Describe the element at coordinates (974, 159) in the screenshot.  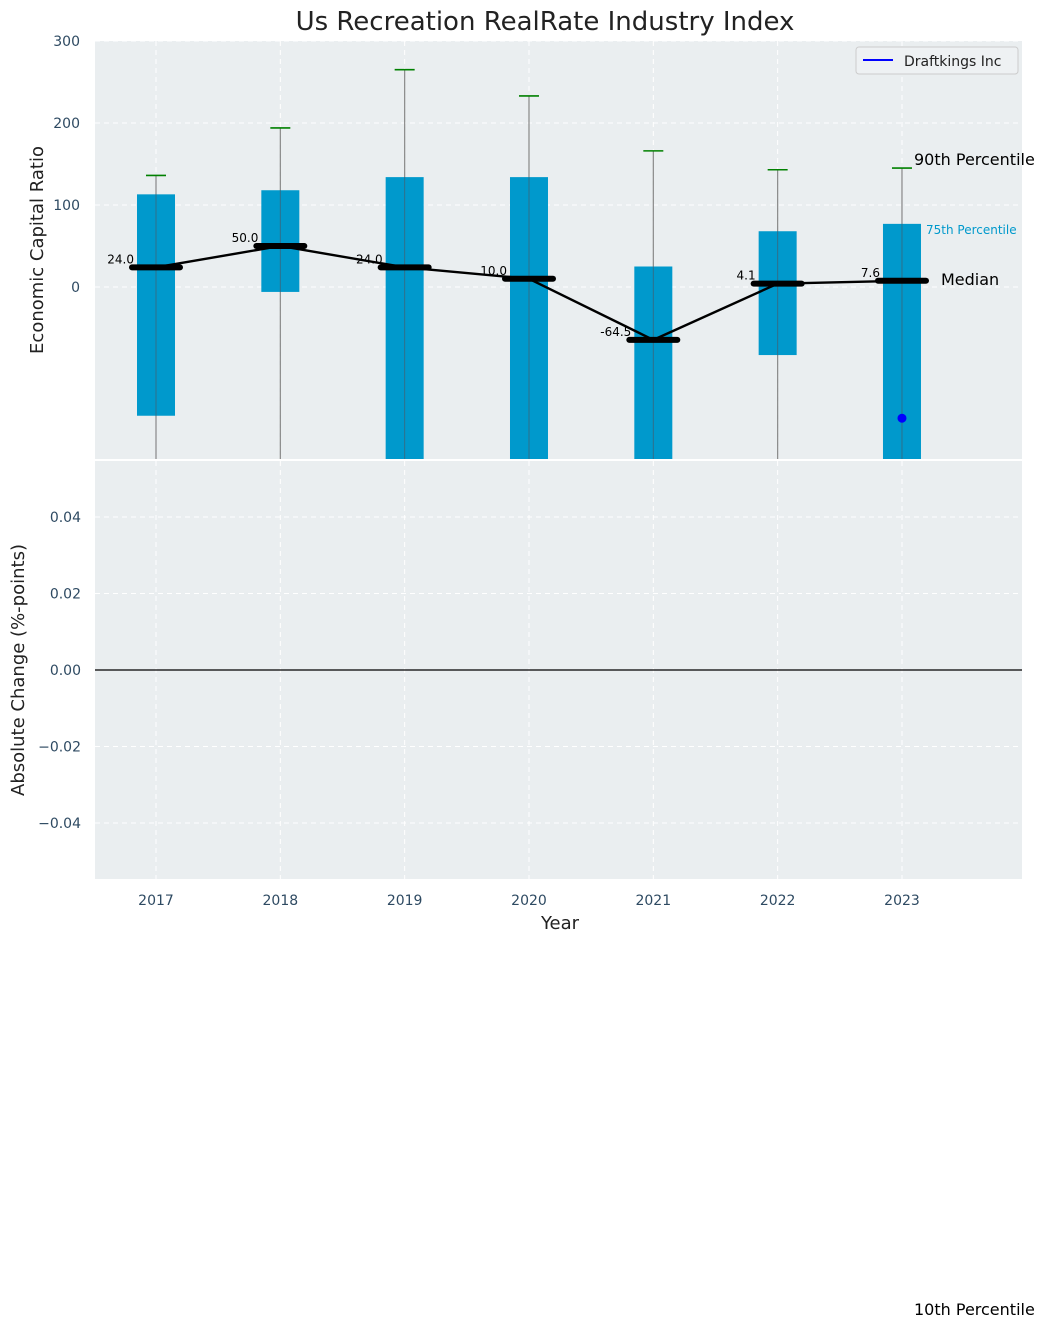
I see `annotation-90th-percentile: 90th Percentile` at that location.